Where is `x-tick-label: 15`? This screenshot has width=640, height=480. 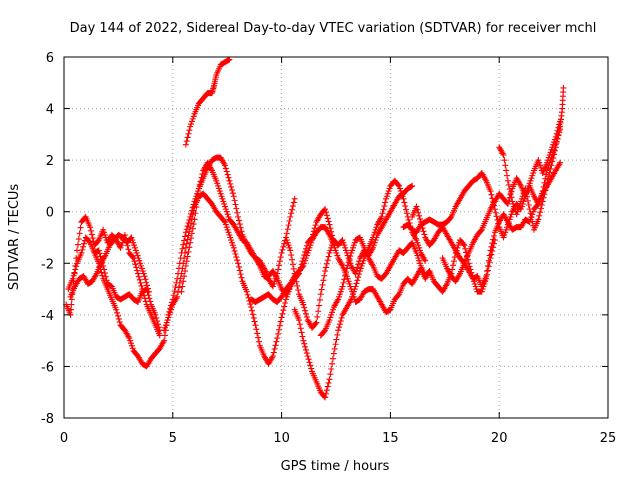 x-tick-label: 15 is located at coordinates (390, 438).